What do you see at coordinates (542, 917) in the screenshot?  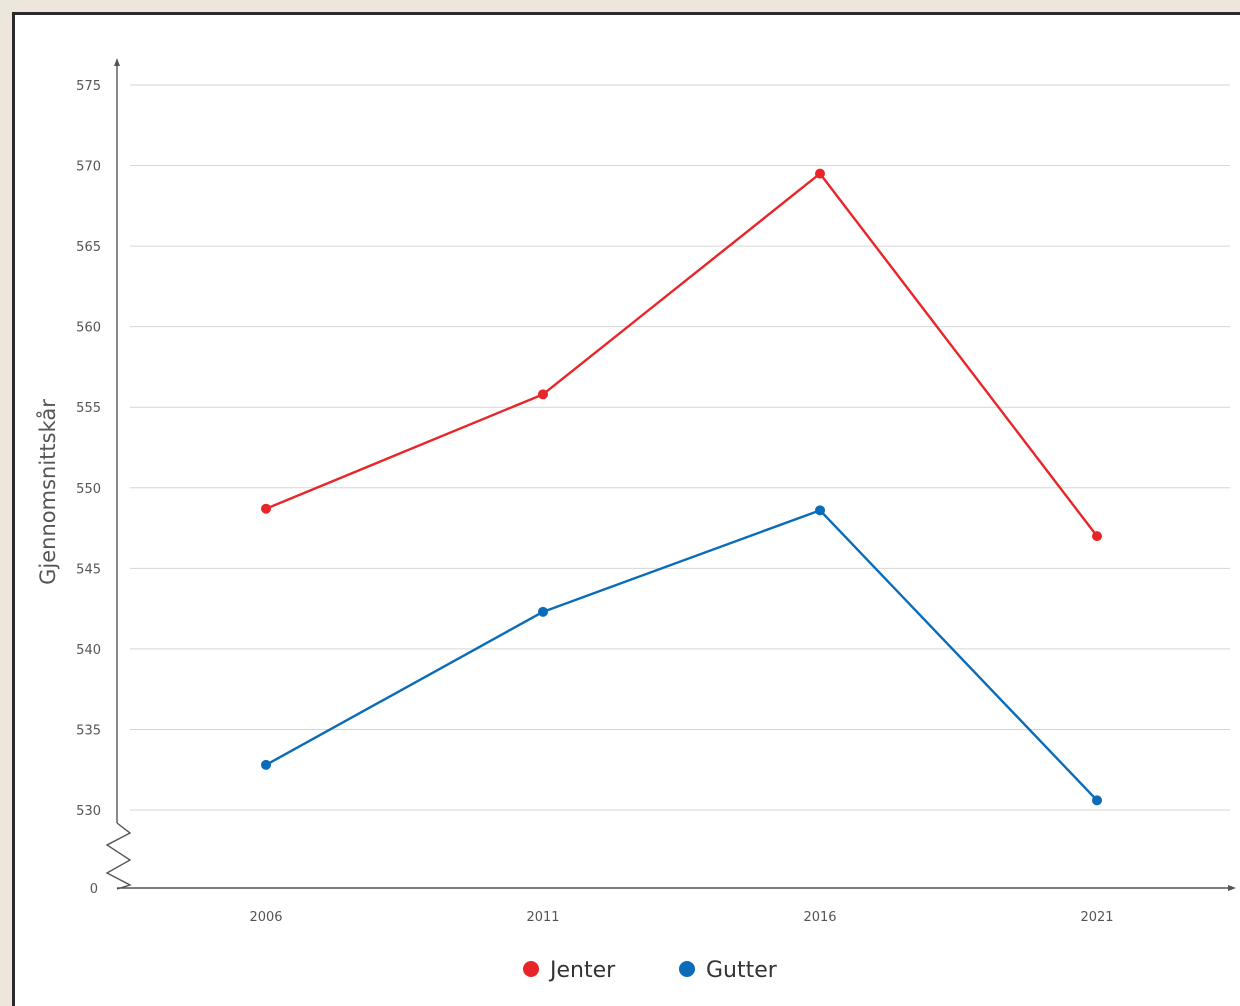 I see `x-tick-label: 2011` at bounding box center [542, 917].